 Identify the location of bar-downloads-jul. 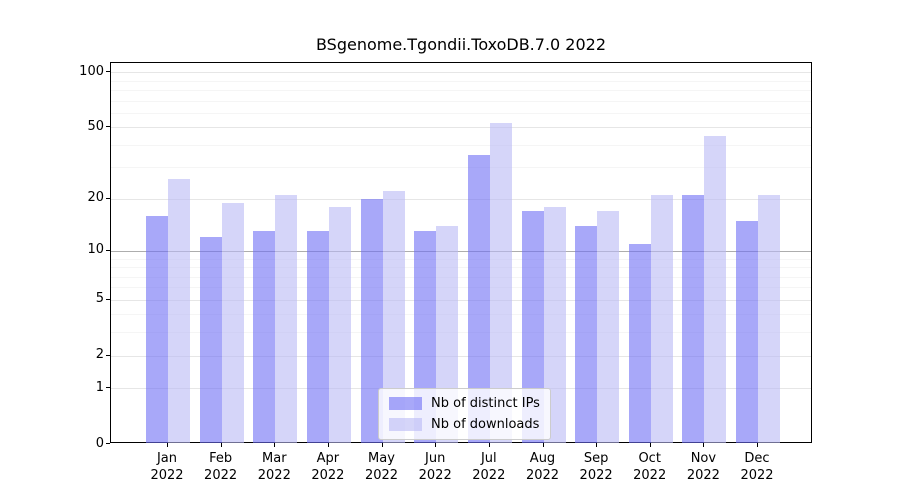
(500, 282).